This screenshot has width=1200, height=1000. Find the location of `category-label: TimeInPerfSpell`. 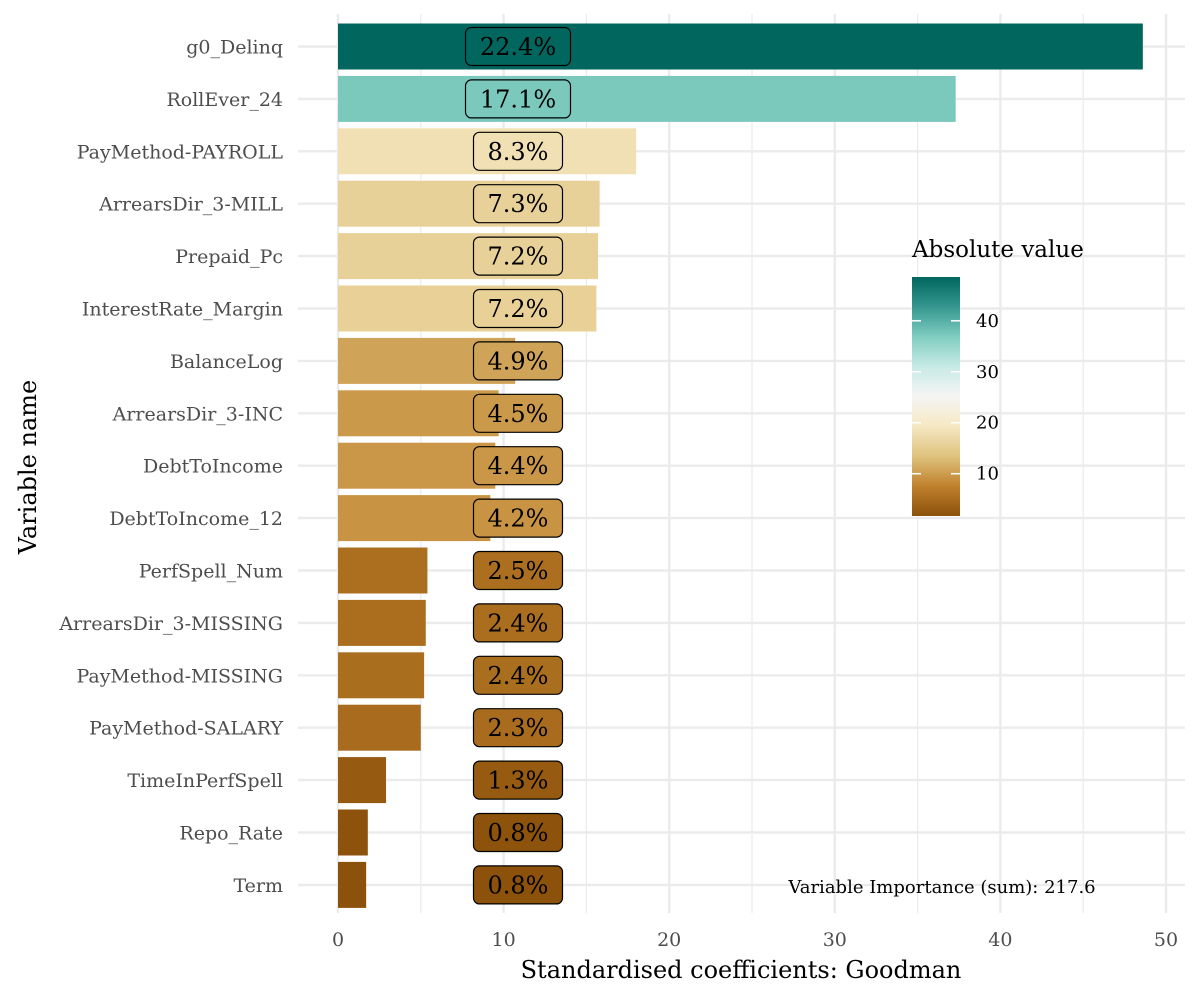

category-label: TimeInPerfSpell is located at coordinates (205, 781).